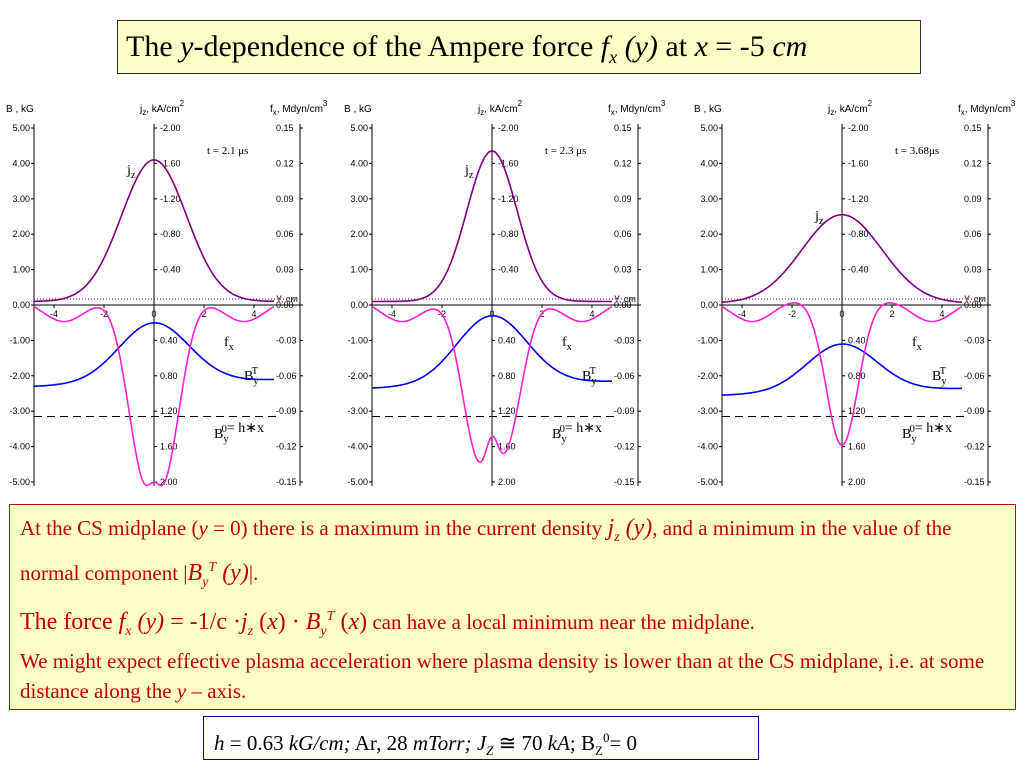 This screenshot has height=772, width=1024. Describe the element at coordinates (299, 108) in the screenshot. I see `fx-axis-label: fx, Mdyn/cm3` at that location.